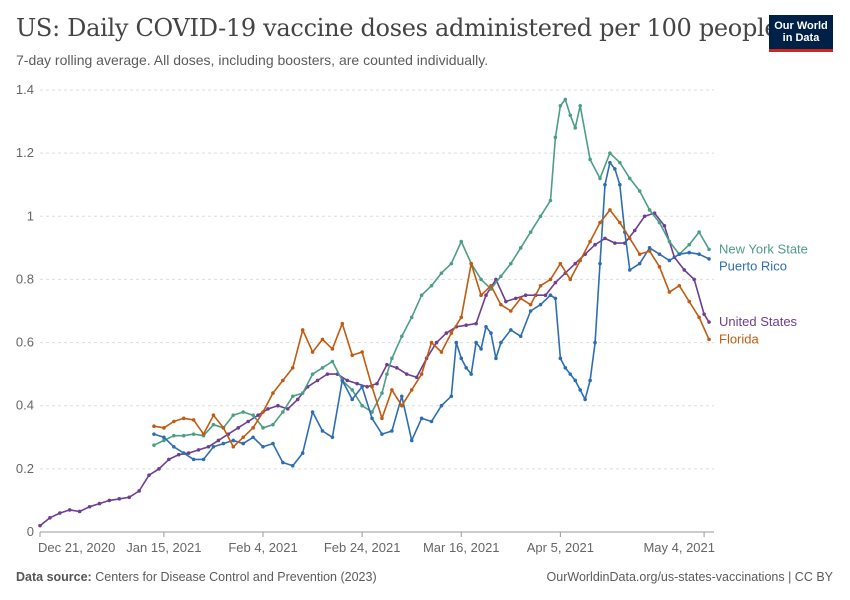  What do you see at coordinates (753, 265) in the screenshot?
I see `end-label-puerto_rico: Puerto Rico` at bounding box center [753, 265].